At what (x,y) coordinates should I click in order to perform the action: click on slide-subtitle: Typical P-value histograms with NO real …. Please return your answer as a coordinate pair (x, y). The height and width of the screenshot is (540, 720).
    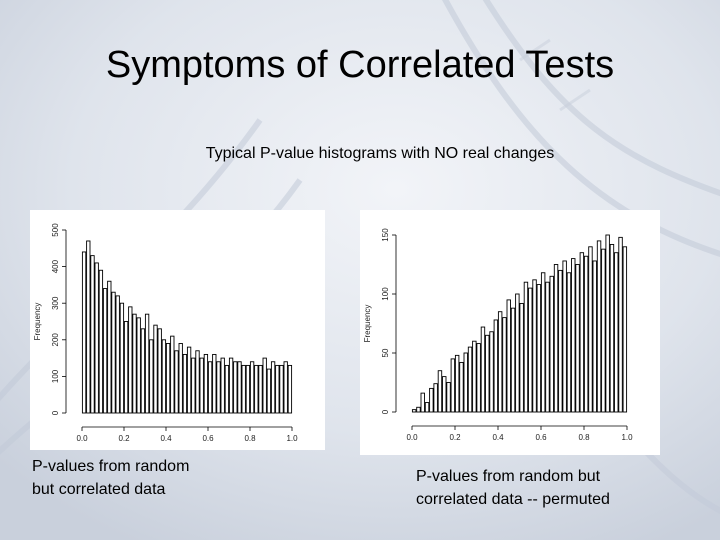
    Looking at the image, I should click on (380, 153).